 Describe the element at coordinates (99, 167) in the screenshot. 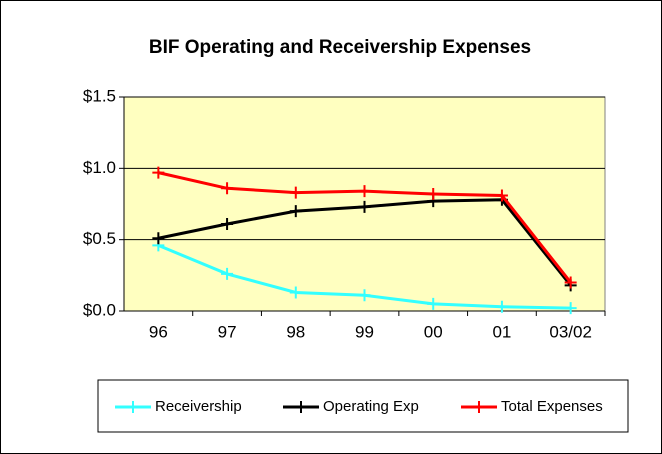

I see `y-tick-label: $1.0` at that location.